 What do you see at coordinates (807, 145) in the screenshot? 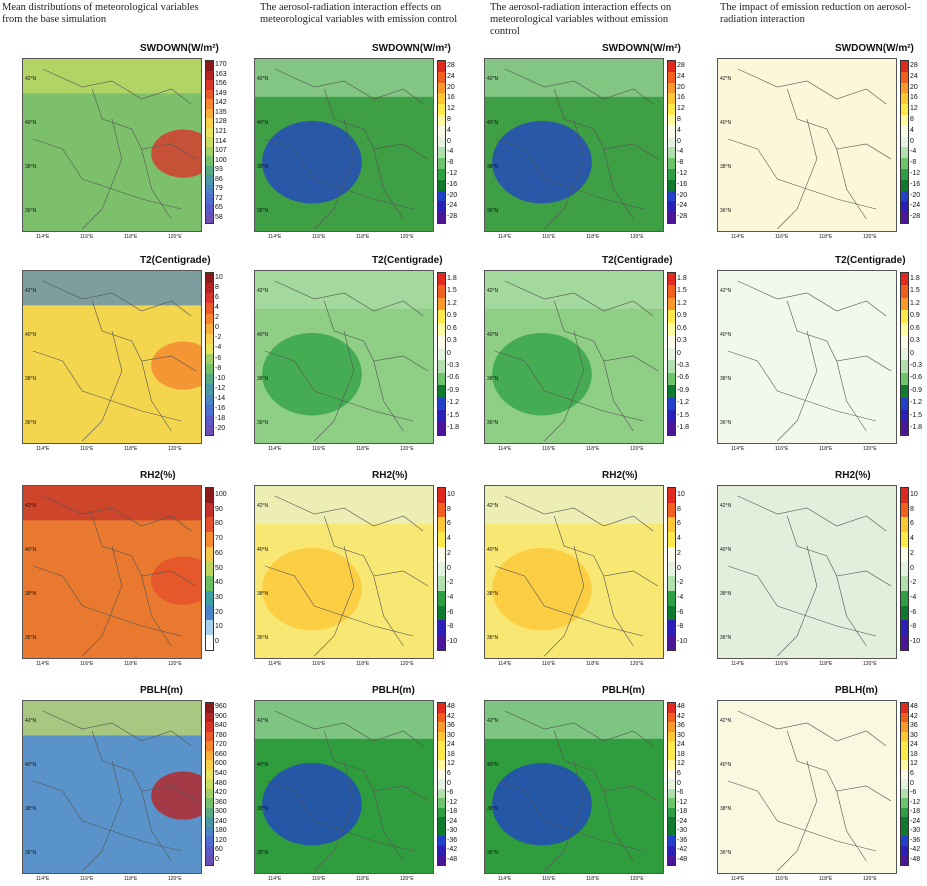
I see `field-fill` at bounding box center [807, 145].